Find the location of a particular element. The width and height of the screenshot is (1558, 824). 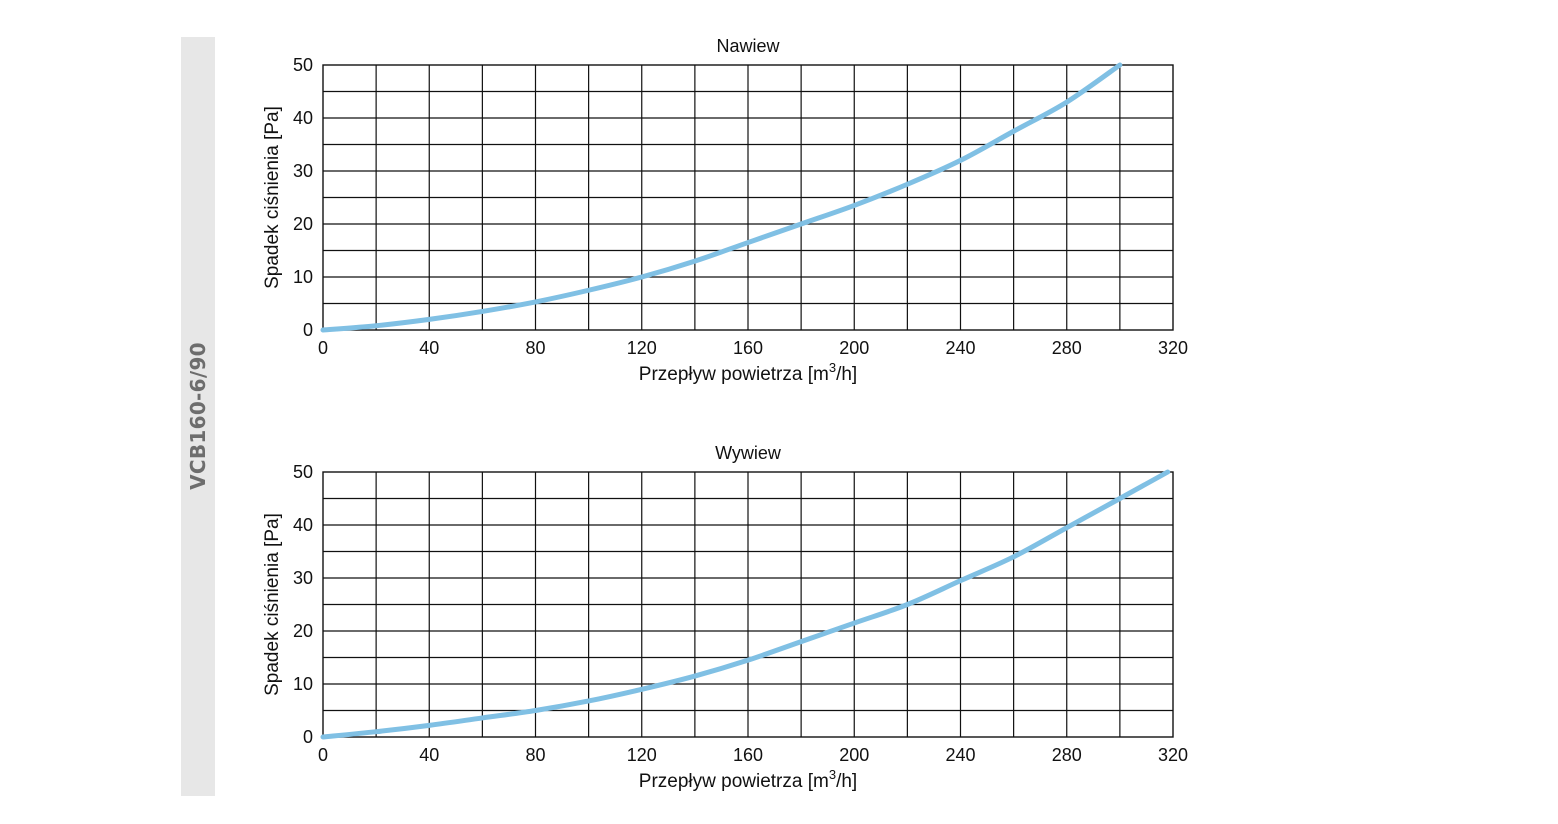

chart-title: Wywiew is located at coordinates (748, 453).